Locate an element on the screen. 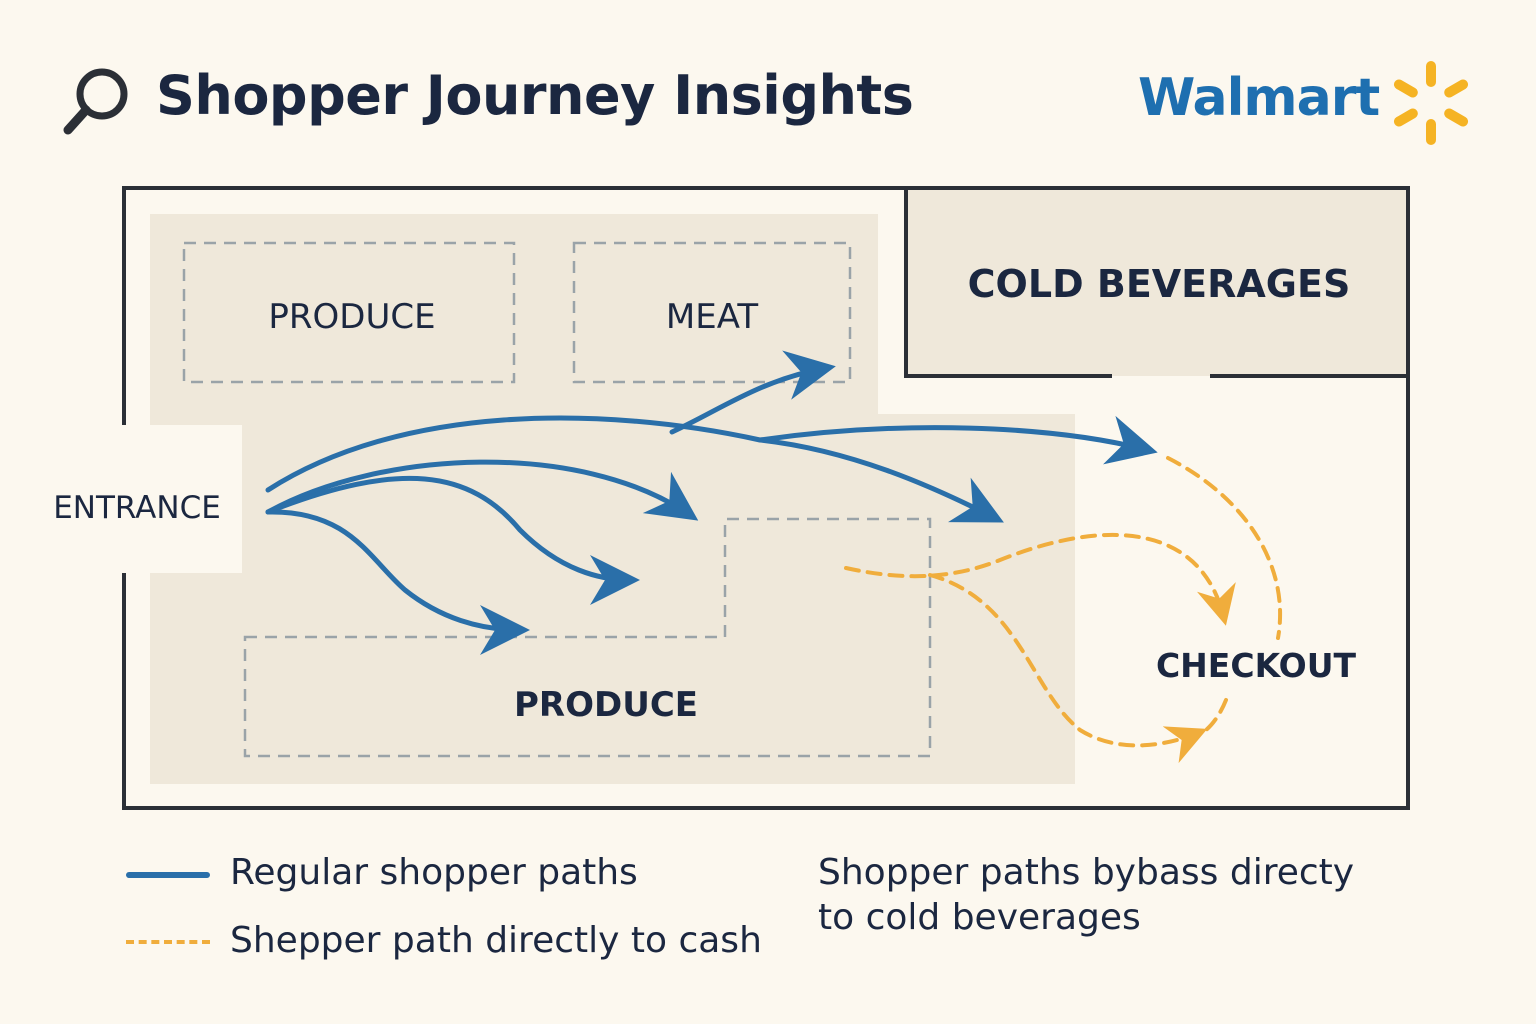  zone-meat is located at coordinates (712, 312).